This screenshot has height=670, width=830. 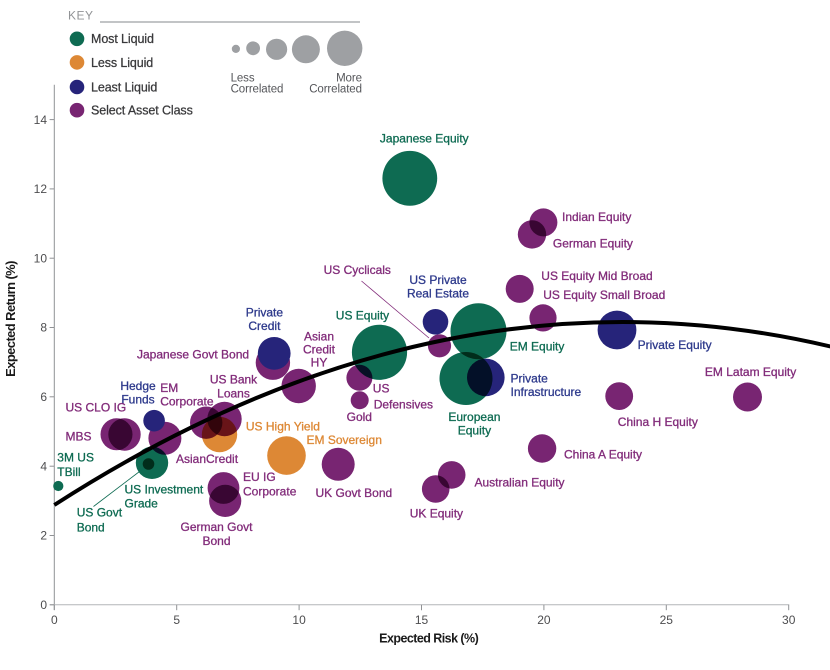 I want to click on svg-text: 5, so click(x=176, y=620).